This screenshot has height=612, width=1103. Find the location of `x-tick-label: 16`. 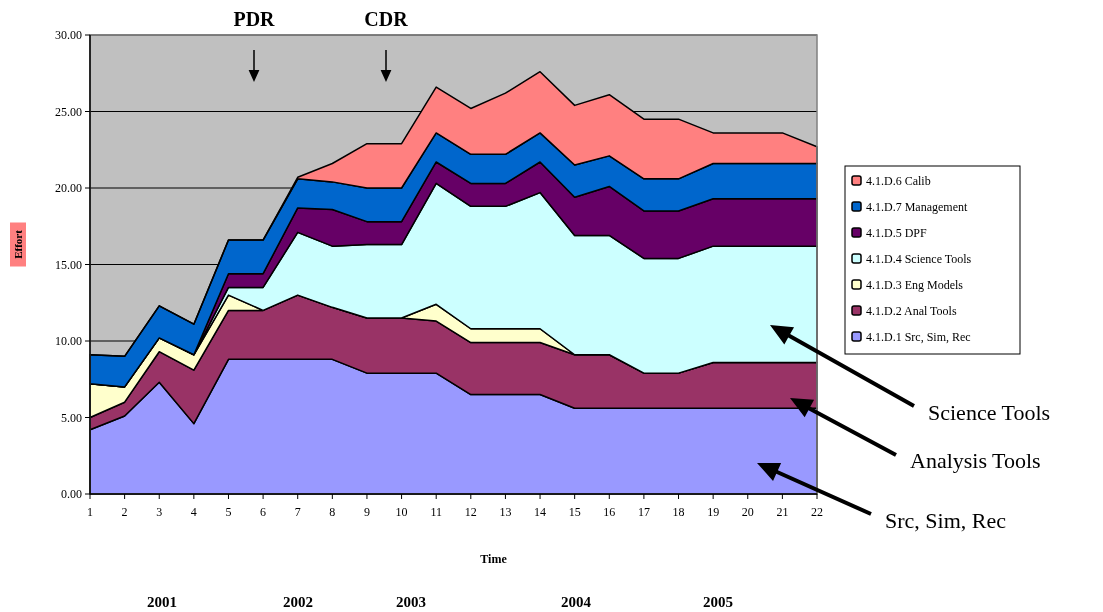

x-tick-label: 16 is located at coordinates (609, 512).